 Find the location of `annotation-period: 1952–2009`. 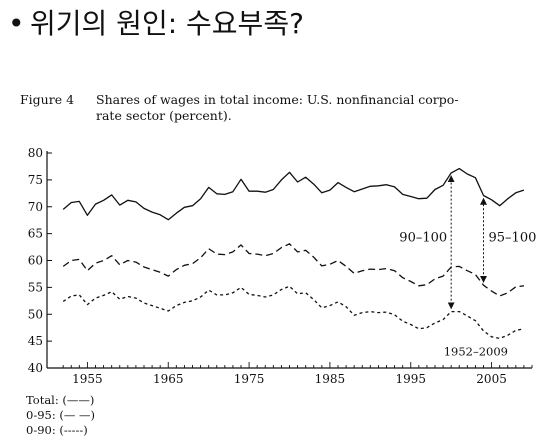

annotation-period: 1952–2009 is located at coordinates (476, 352).